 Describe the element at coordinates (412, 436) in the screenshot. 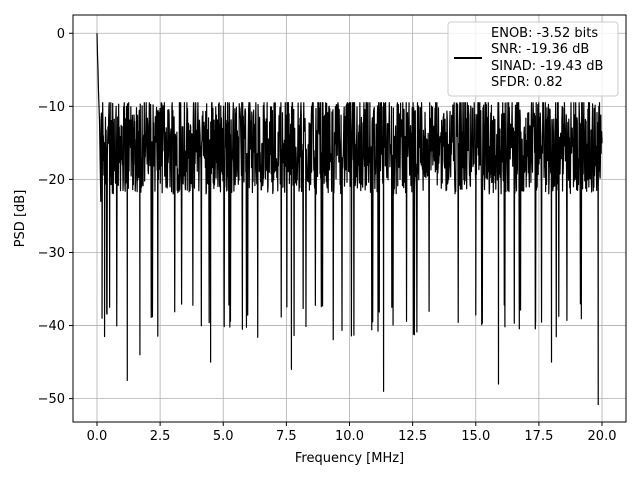

I see `x-tick-label: 12.5` at that location.